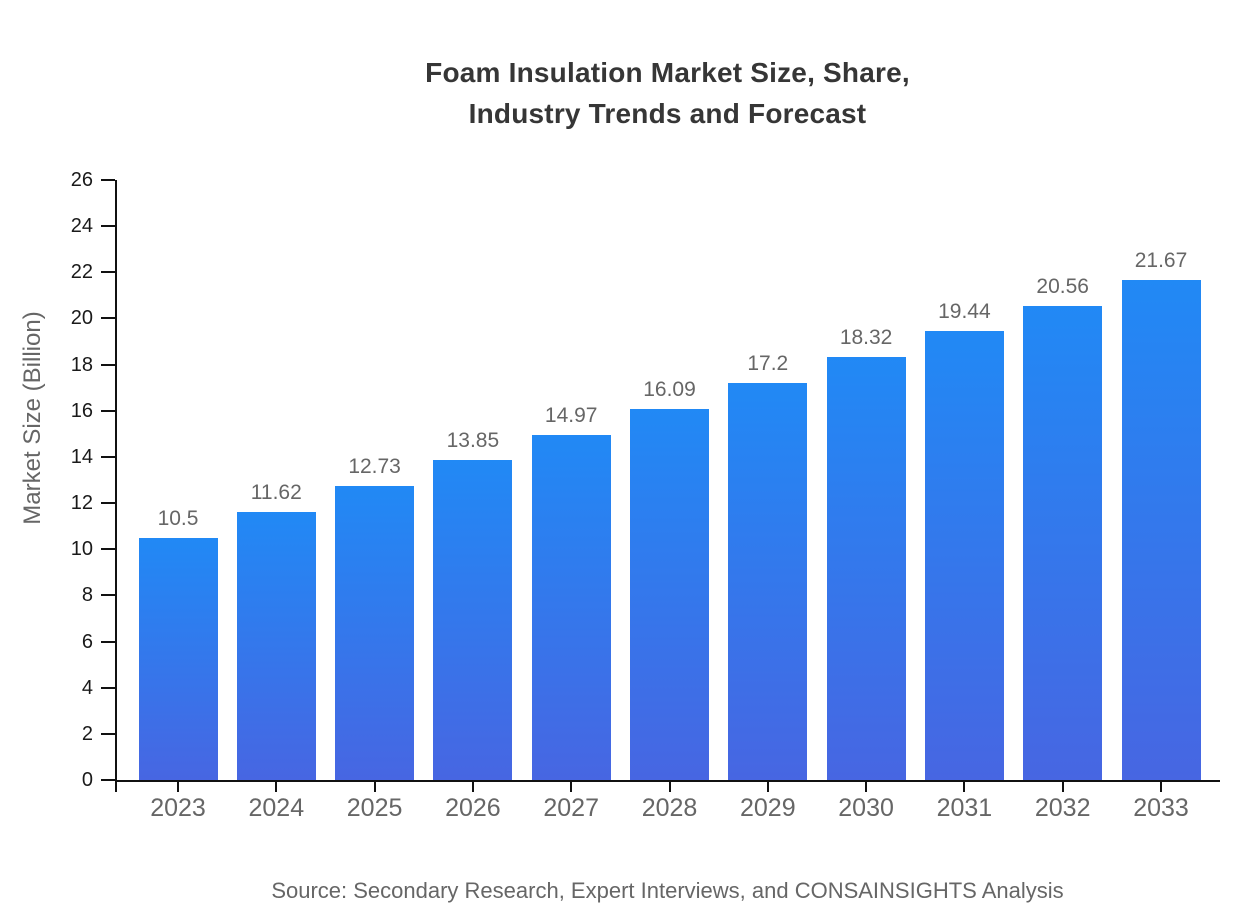  What do you see at coordinates (87, 595) in the screenshot?
I see `y-tick-label: 8` at bounding box center [87, 595].